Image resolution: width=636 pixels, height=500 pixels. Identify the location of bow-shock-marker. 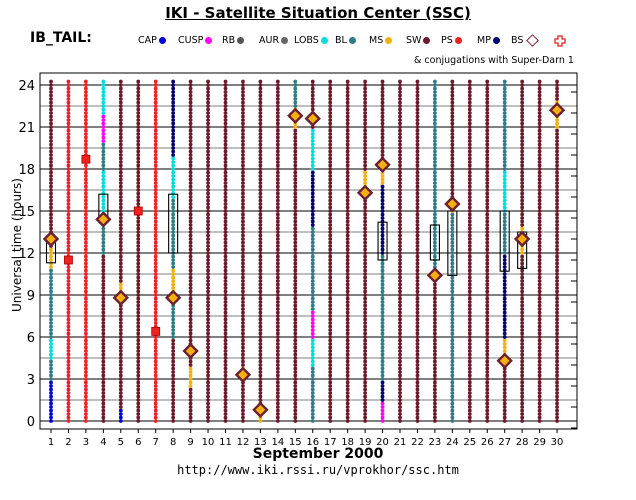
(103, 219).